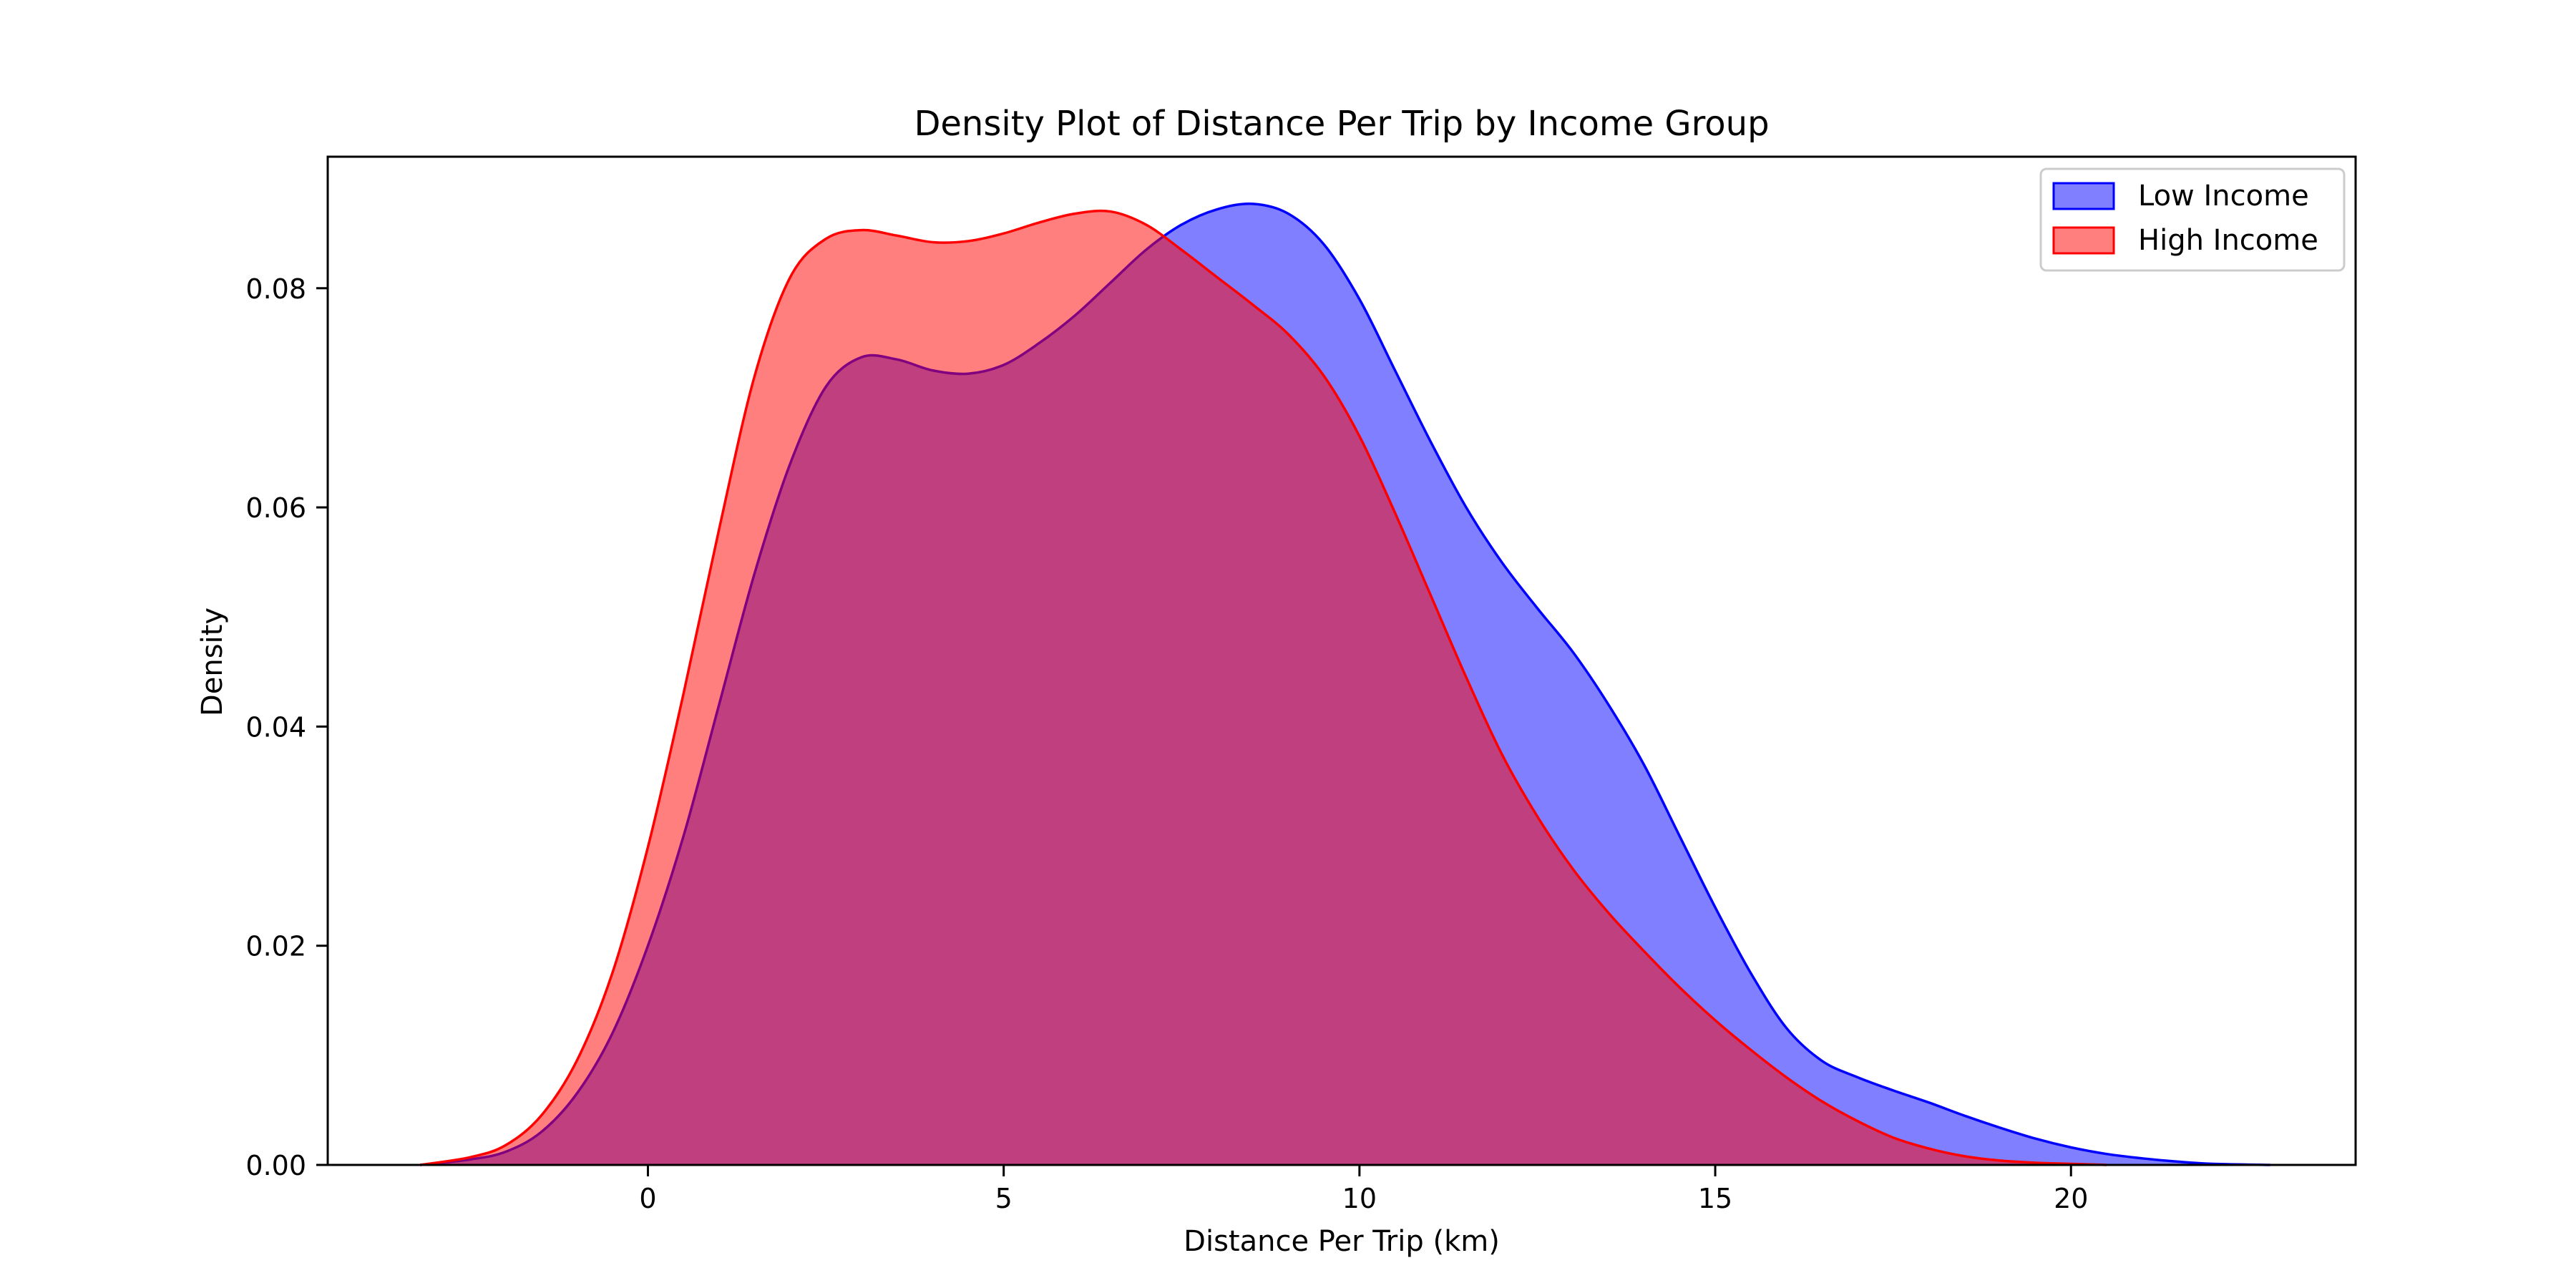 The width and height of the screenshot is (2576, 1288). I want to click on y-tick-label: 0.02, so click(275, 946).